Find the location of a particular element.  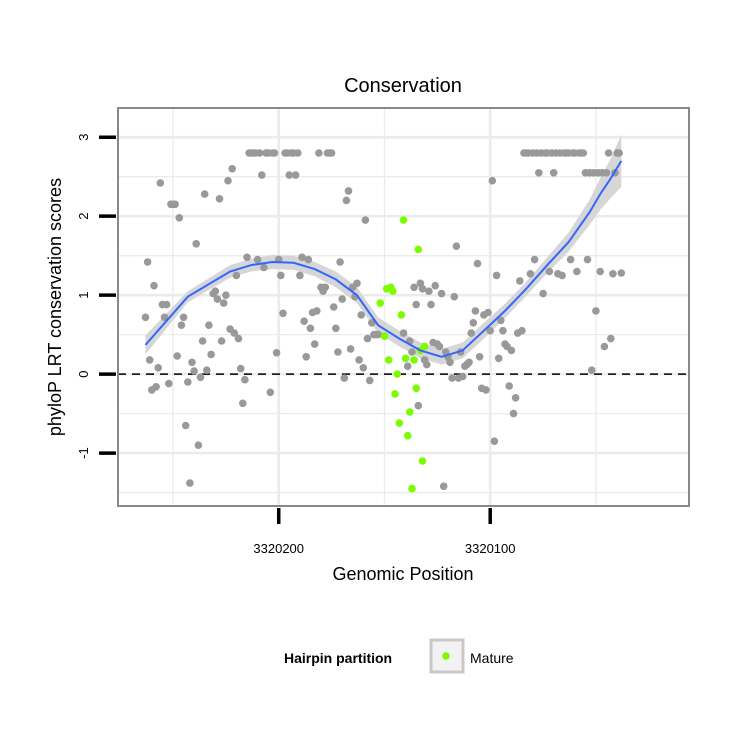

legend-key-box is located at coordinates (447, 656).